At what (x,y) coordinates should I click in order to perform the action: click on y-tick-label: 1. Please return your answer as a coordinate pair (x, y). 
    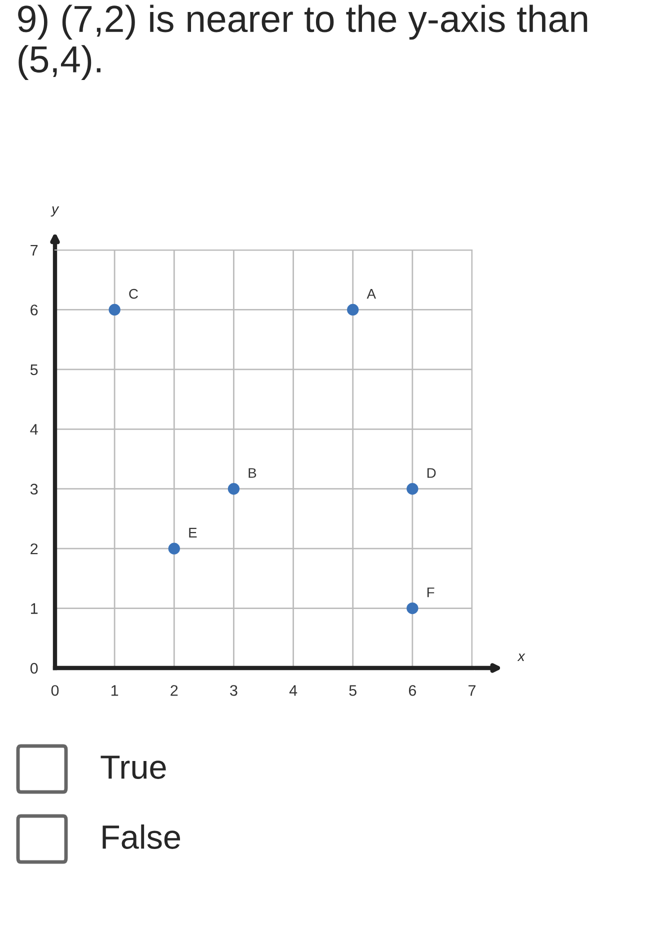
    Looking at the image, I should click on (34, 608).